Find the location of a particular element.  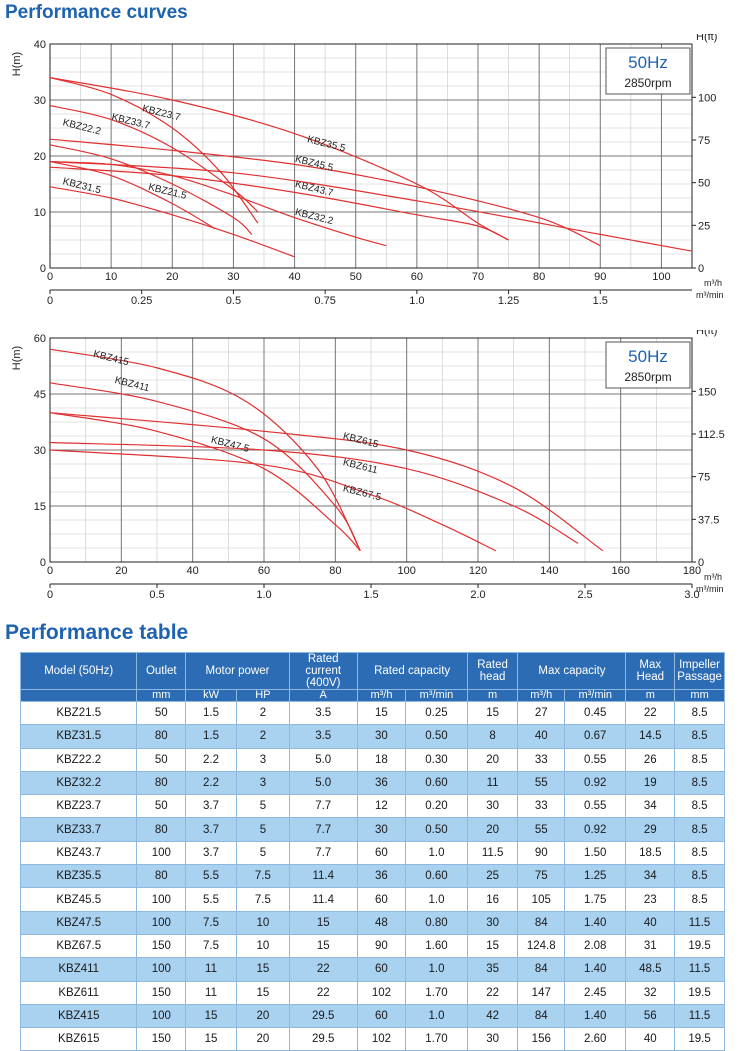

table-row: KBZ415 100 15 20 29.5 60 1.0 42 84 1.40 56 11.5 is located at coordinates (372, 1016).